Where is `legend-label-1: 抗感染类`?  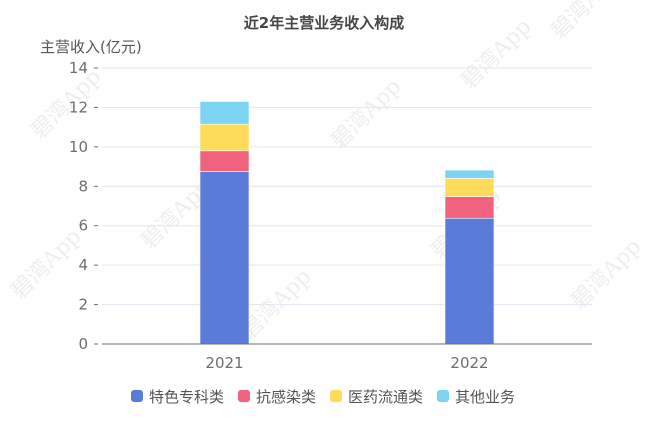
legend-label-1: 抗感染类 is located at coordinates (286, 397).